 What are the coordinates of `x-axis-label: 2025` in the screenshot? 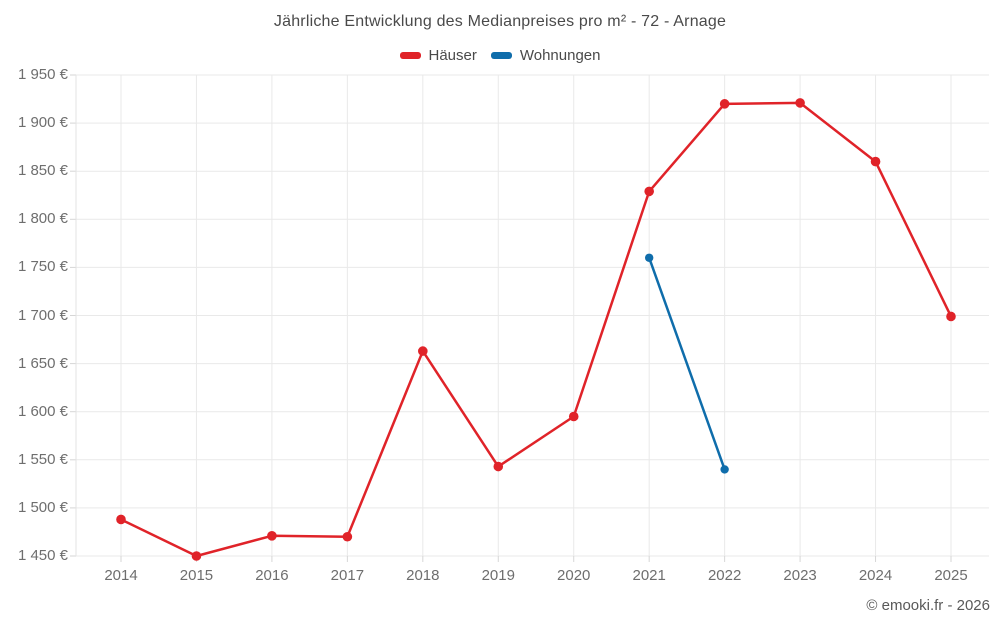 It's located at (951, 575).